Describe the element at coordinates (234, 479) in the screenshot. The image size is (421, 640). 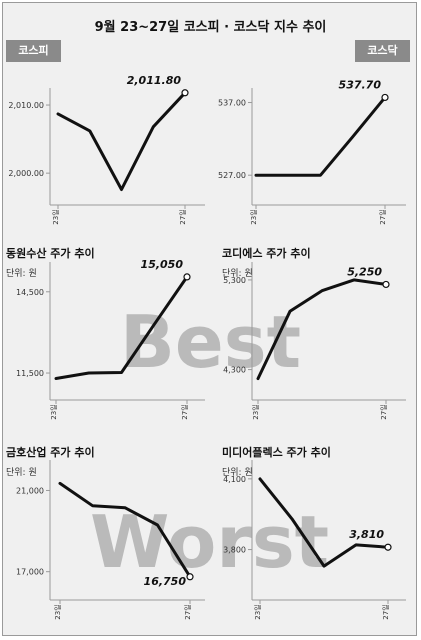
I see `y-tick-label: 4,100` at that location.